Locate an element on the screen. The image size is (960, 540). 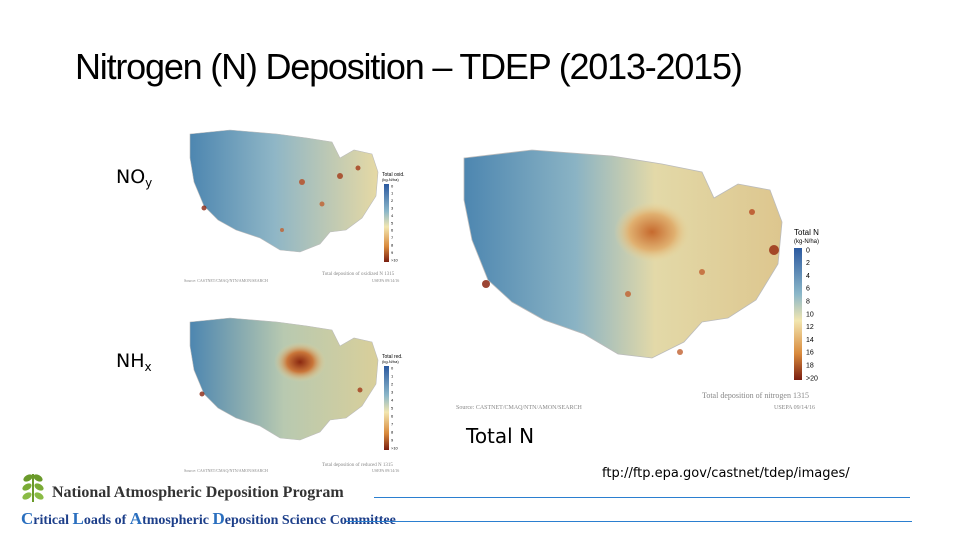
total-source: Source: CASTNET/CMAQ/NTN/AMON/SEARCH is located at coordinates (519, 408).